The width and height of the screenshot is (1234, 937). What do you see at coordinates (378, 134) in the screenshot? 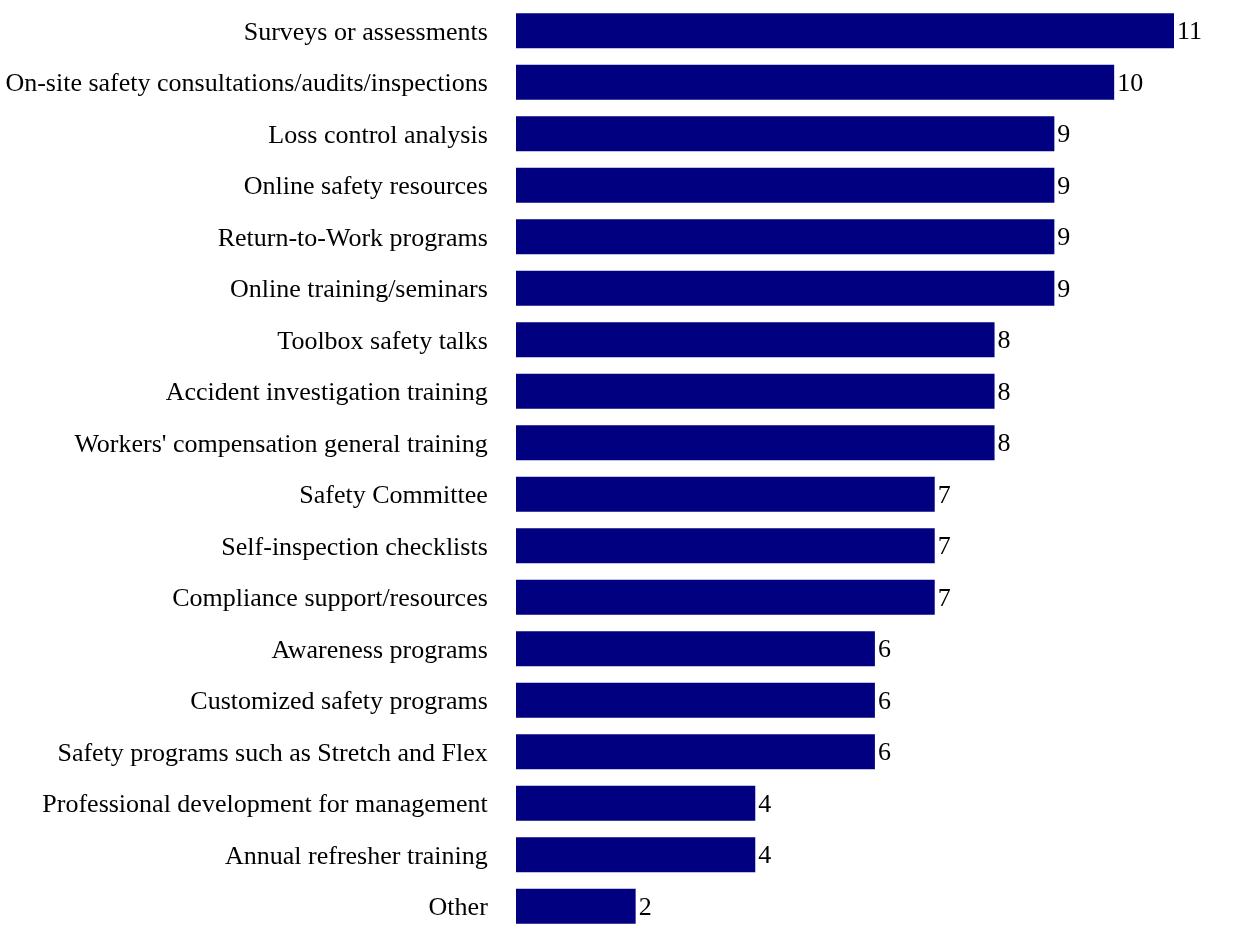
I see `y-tick-label: Loss control analysis` at bounding box center [378, 134].